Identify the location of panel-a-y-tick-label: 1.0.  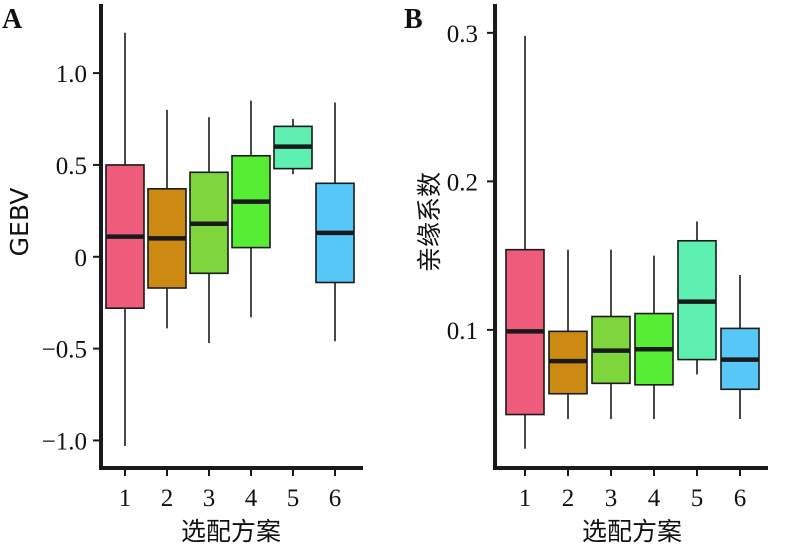
(71, 74).